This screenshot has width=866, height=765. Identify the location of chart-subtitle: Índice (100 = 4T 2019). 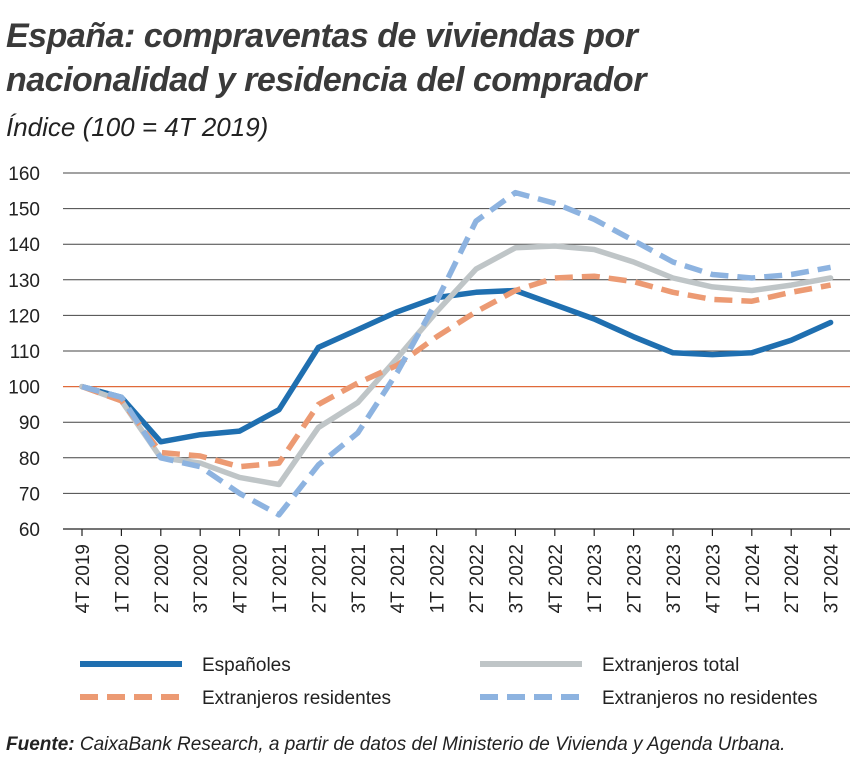
(137, 127).